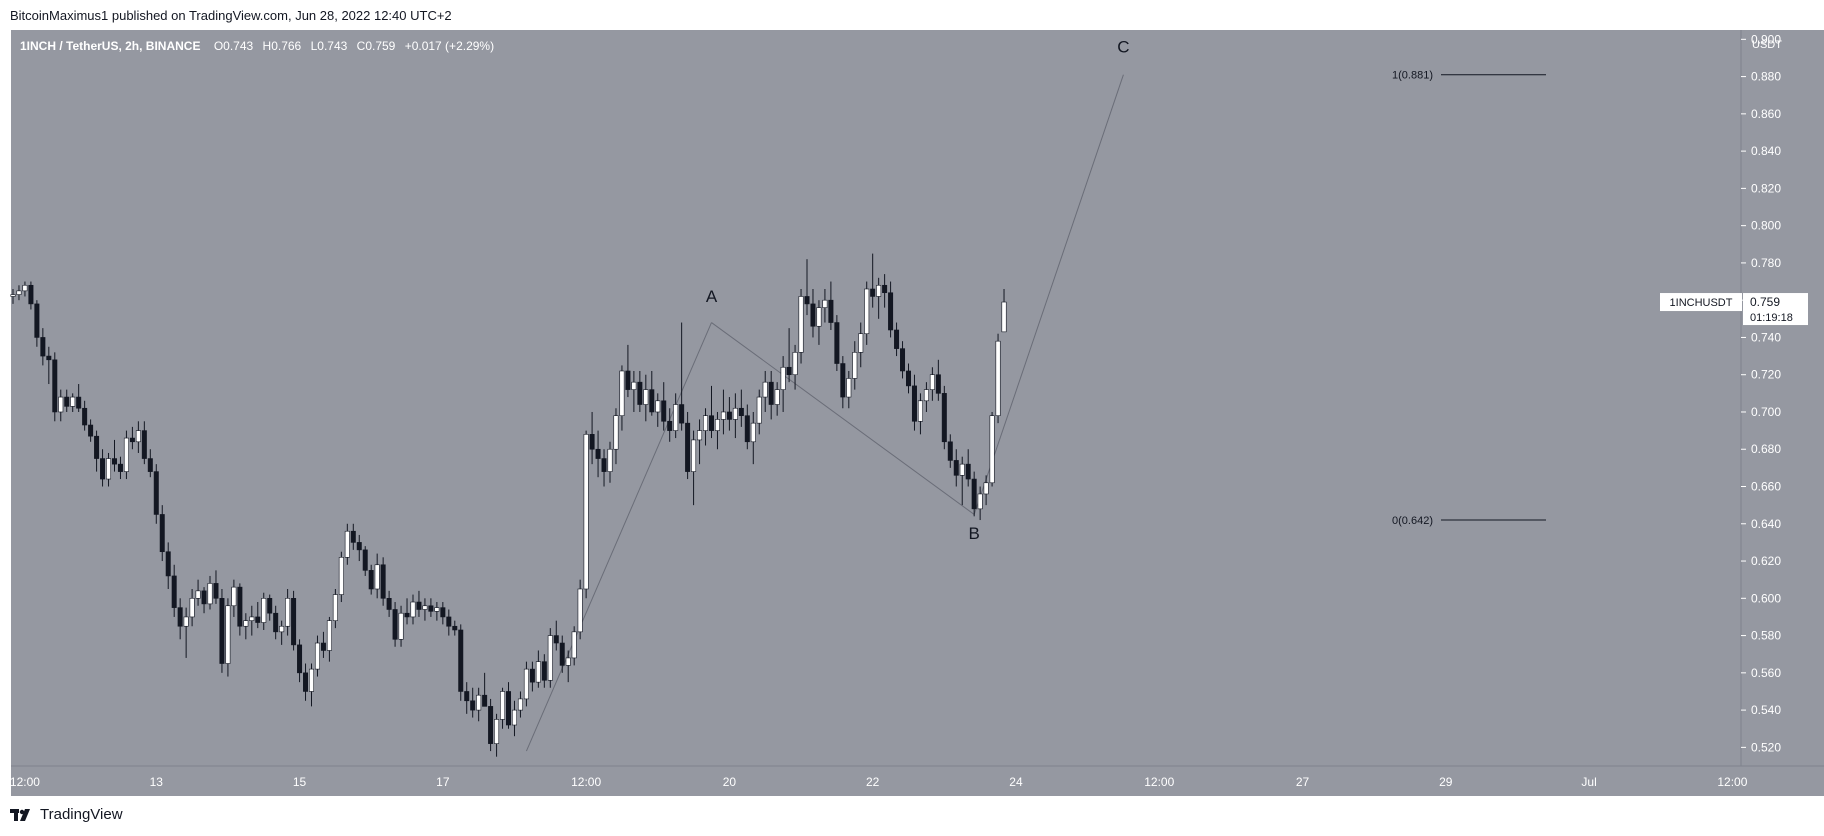  Describe the element at coordinates (1766, 673) in the screenshot. I see `price-tick-label: 0.560` at that location.